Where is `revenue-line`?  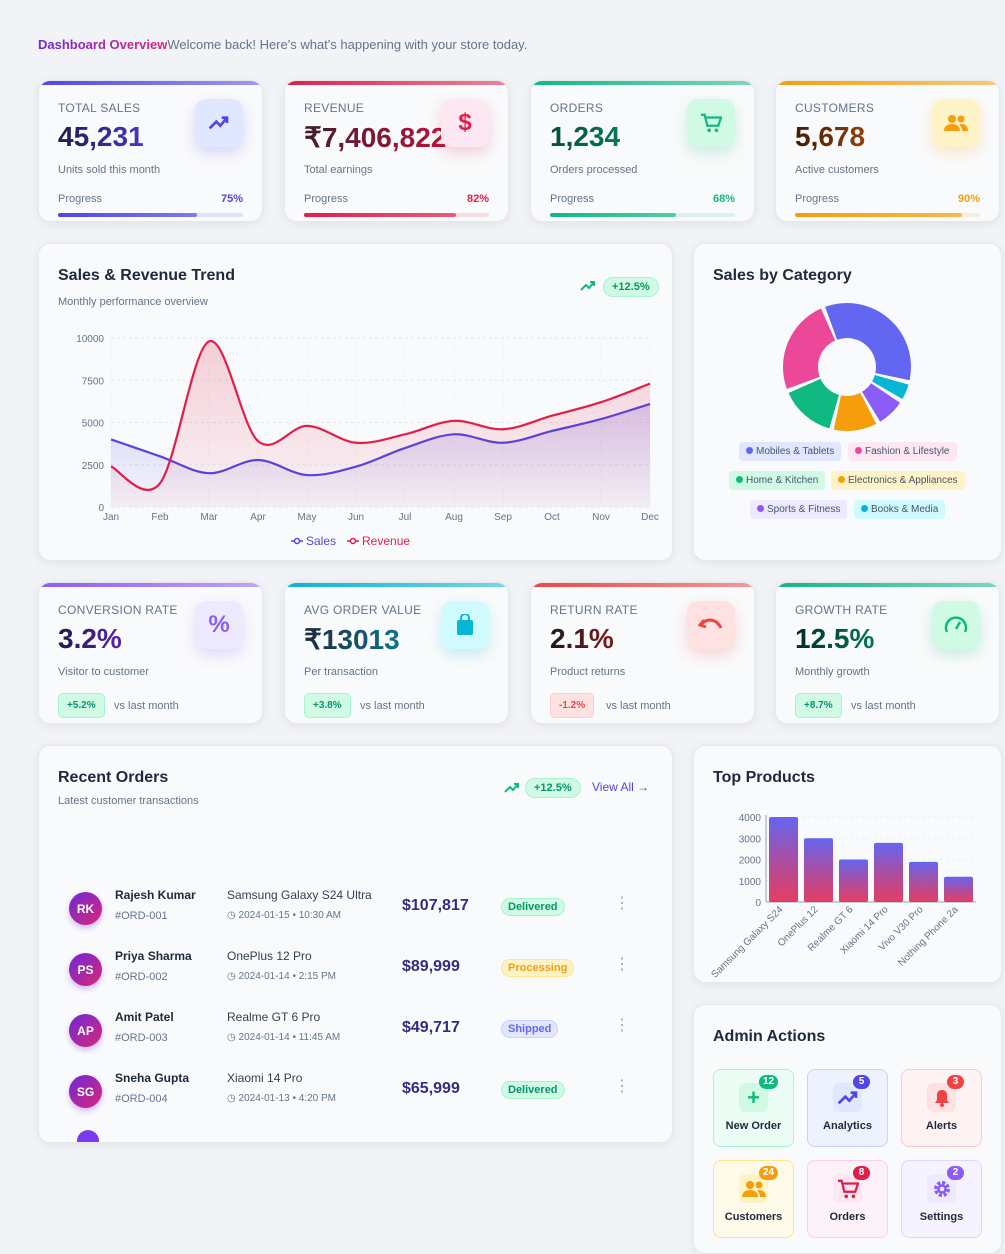 revenue-line is located at coordinates (380, 416).